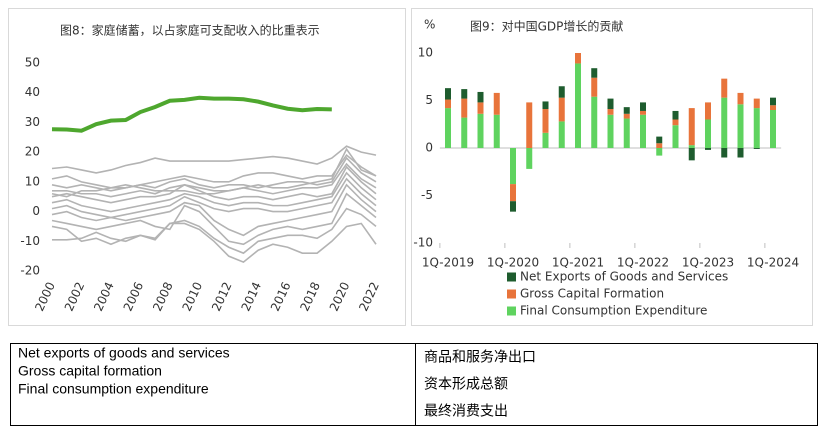 The width and height of the screenshot is (823, 427). Describe the element at coordinates (251, 297) in the screenshot. I see `x-tick-label: 2014` at that location.